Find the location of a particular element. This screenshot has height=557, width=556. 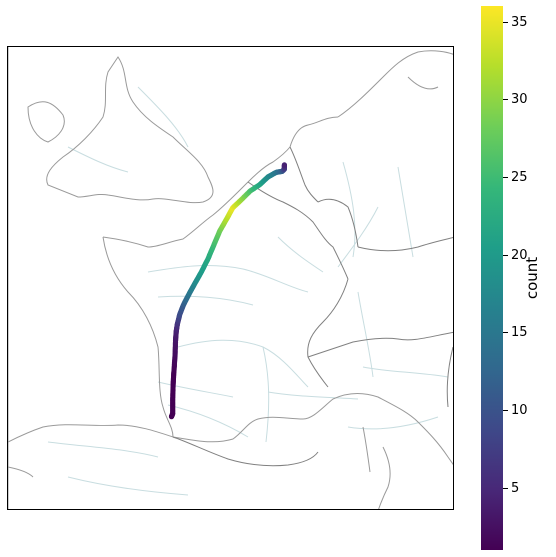

colorbar is located at coordinates (492, 278).